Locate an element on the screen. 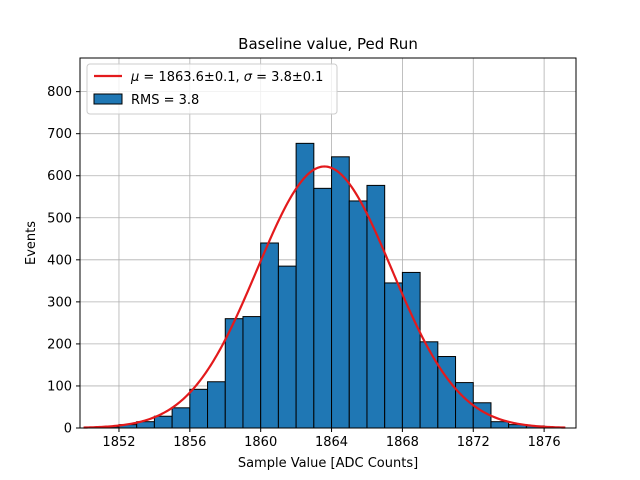 This screenshot has height=480, width=640. legend-hist-label: RMS = 3.8 is located at coordinates (165, 100).